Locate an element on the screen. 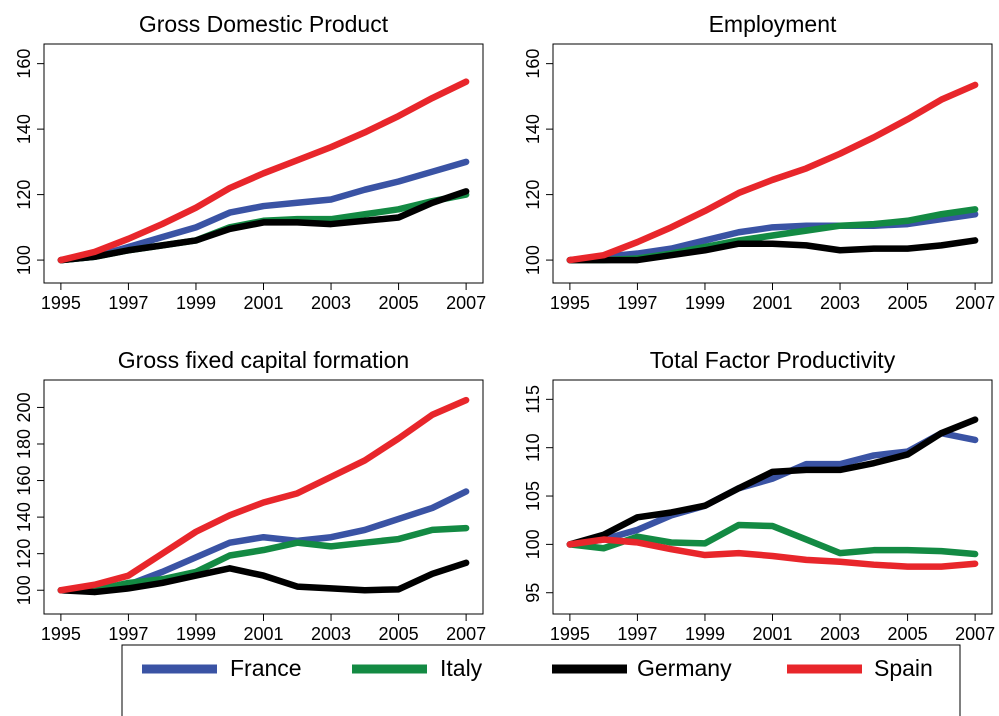  y-tick-label: 105 is located at coordinates (533, 496).